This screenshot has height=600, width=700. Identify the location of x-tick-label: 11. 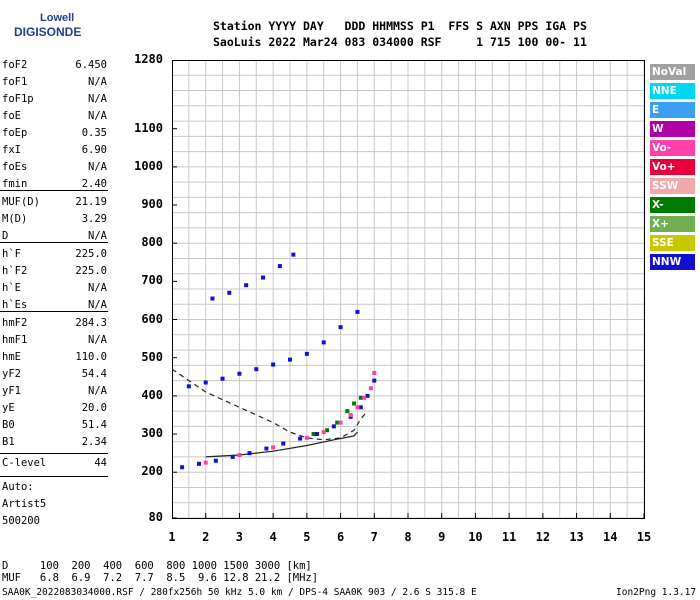
(509, 537).